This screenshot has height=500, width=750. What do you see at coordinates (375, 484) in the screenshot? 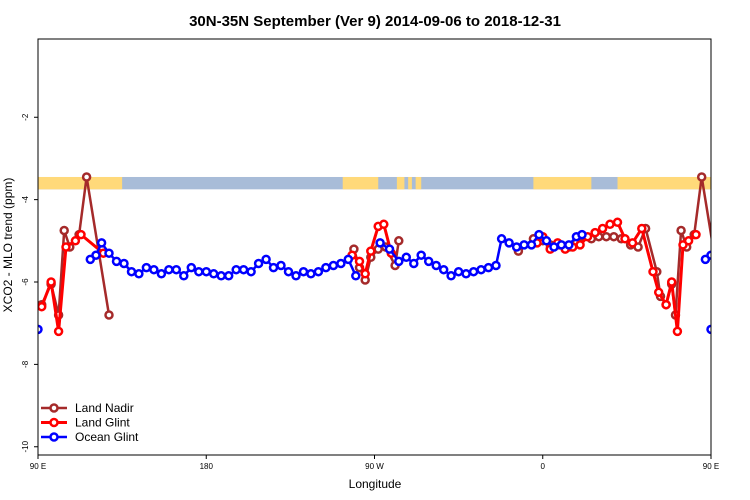
I see `x-axis-label: Longitude` at bounding box center [375, 484].